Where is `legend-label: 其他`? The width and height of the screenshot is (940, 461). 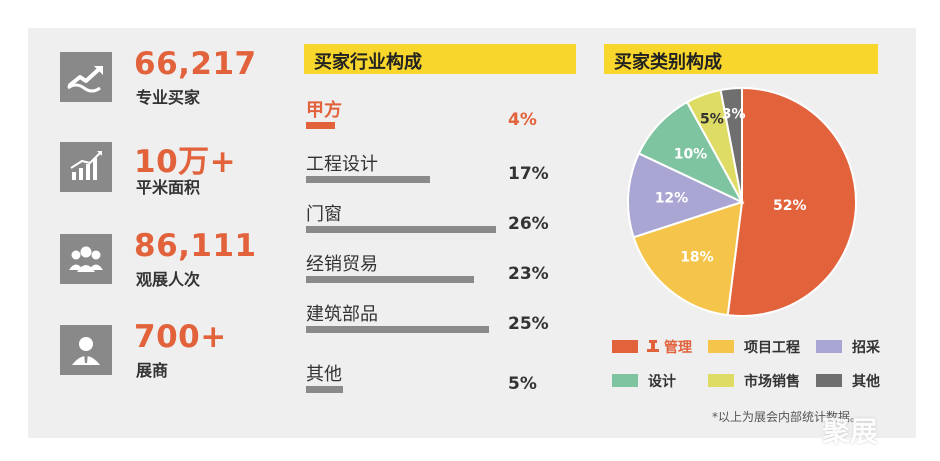 legend-label: 其他 is located at coordinates (866, 382).